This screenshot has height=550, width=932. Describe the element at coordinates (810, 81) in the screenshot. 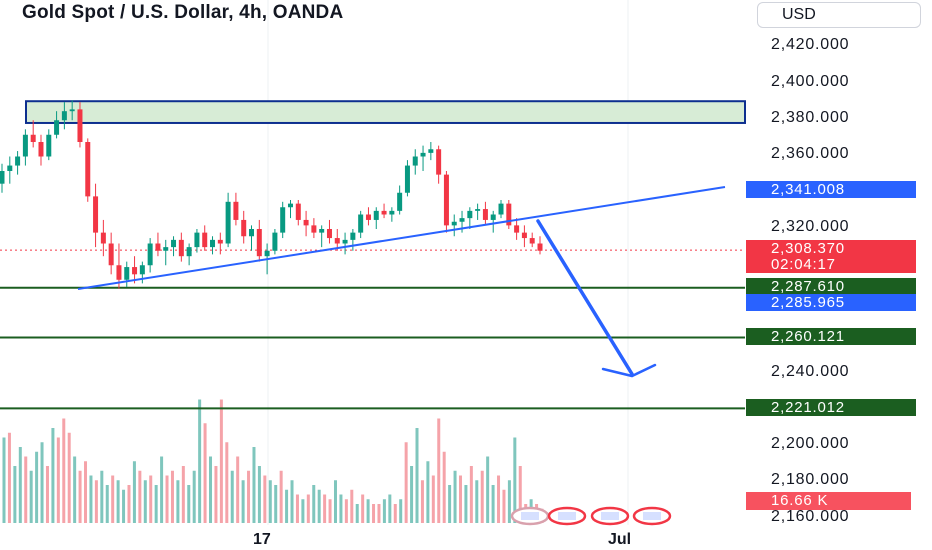

I see `price-tick: 2,400.000` at that location.